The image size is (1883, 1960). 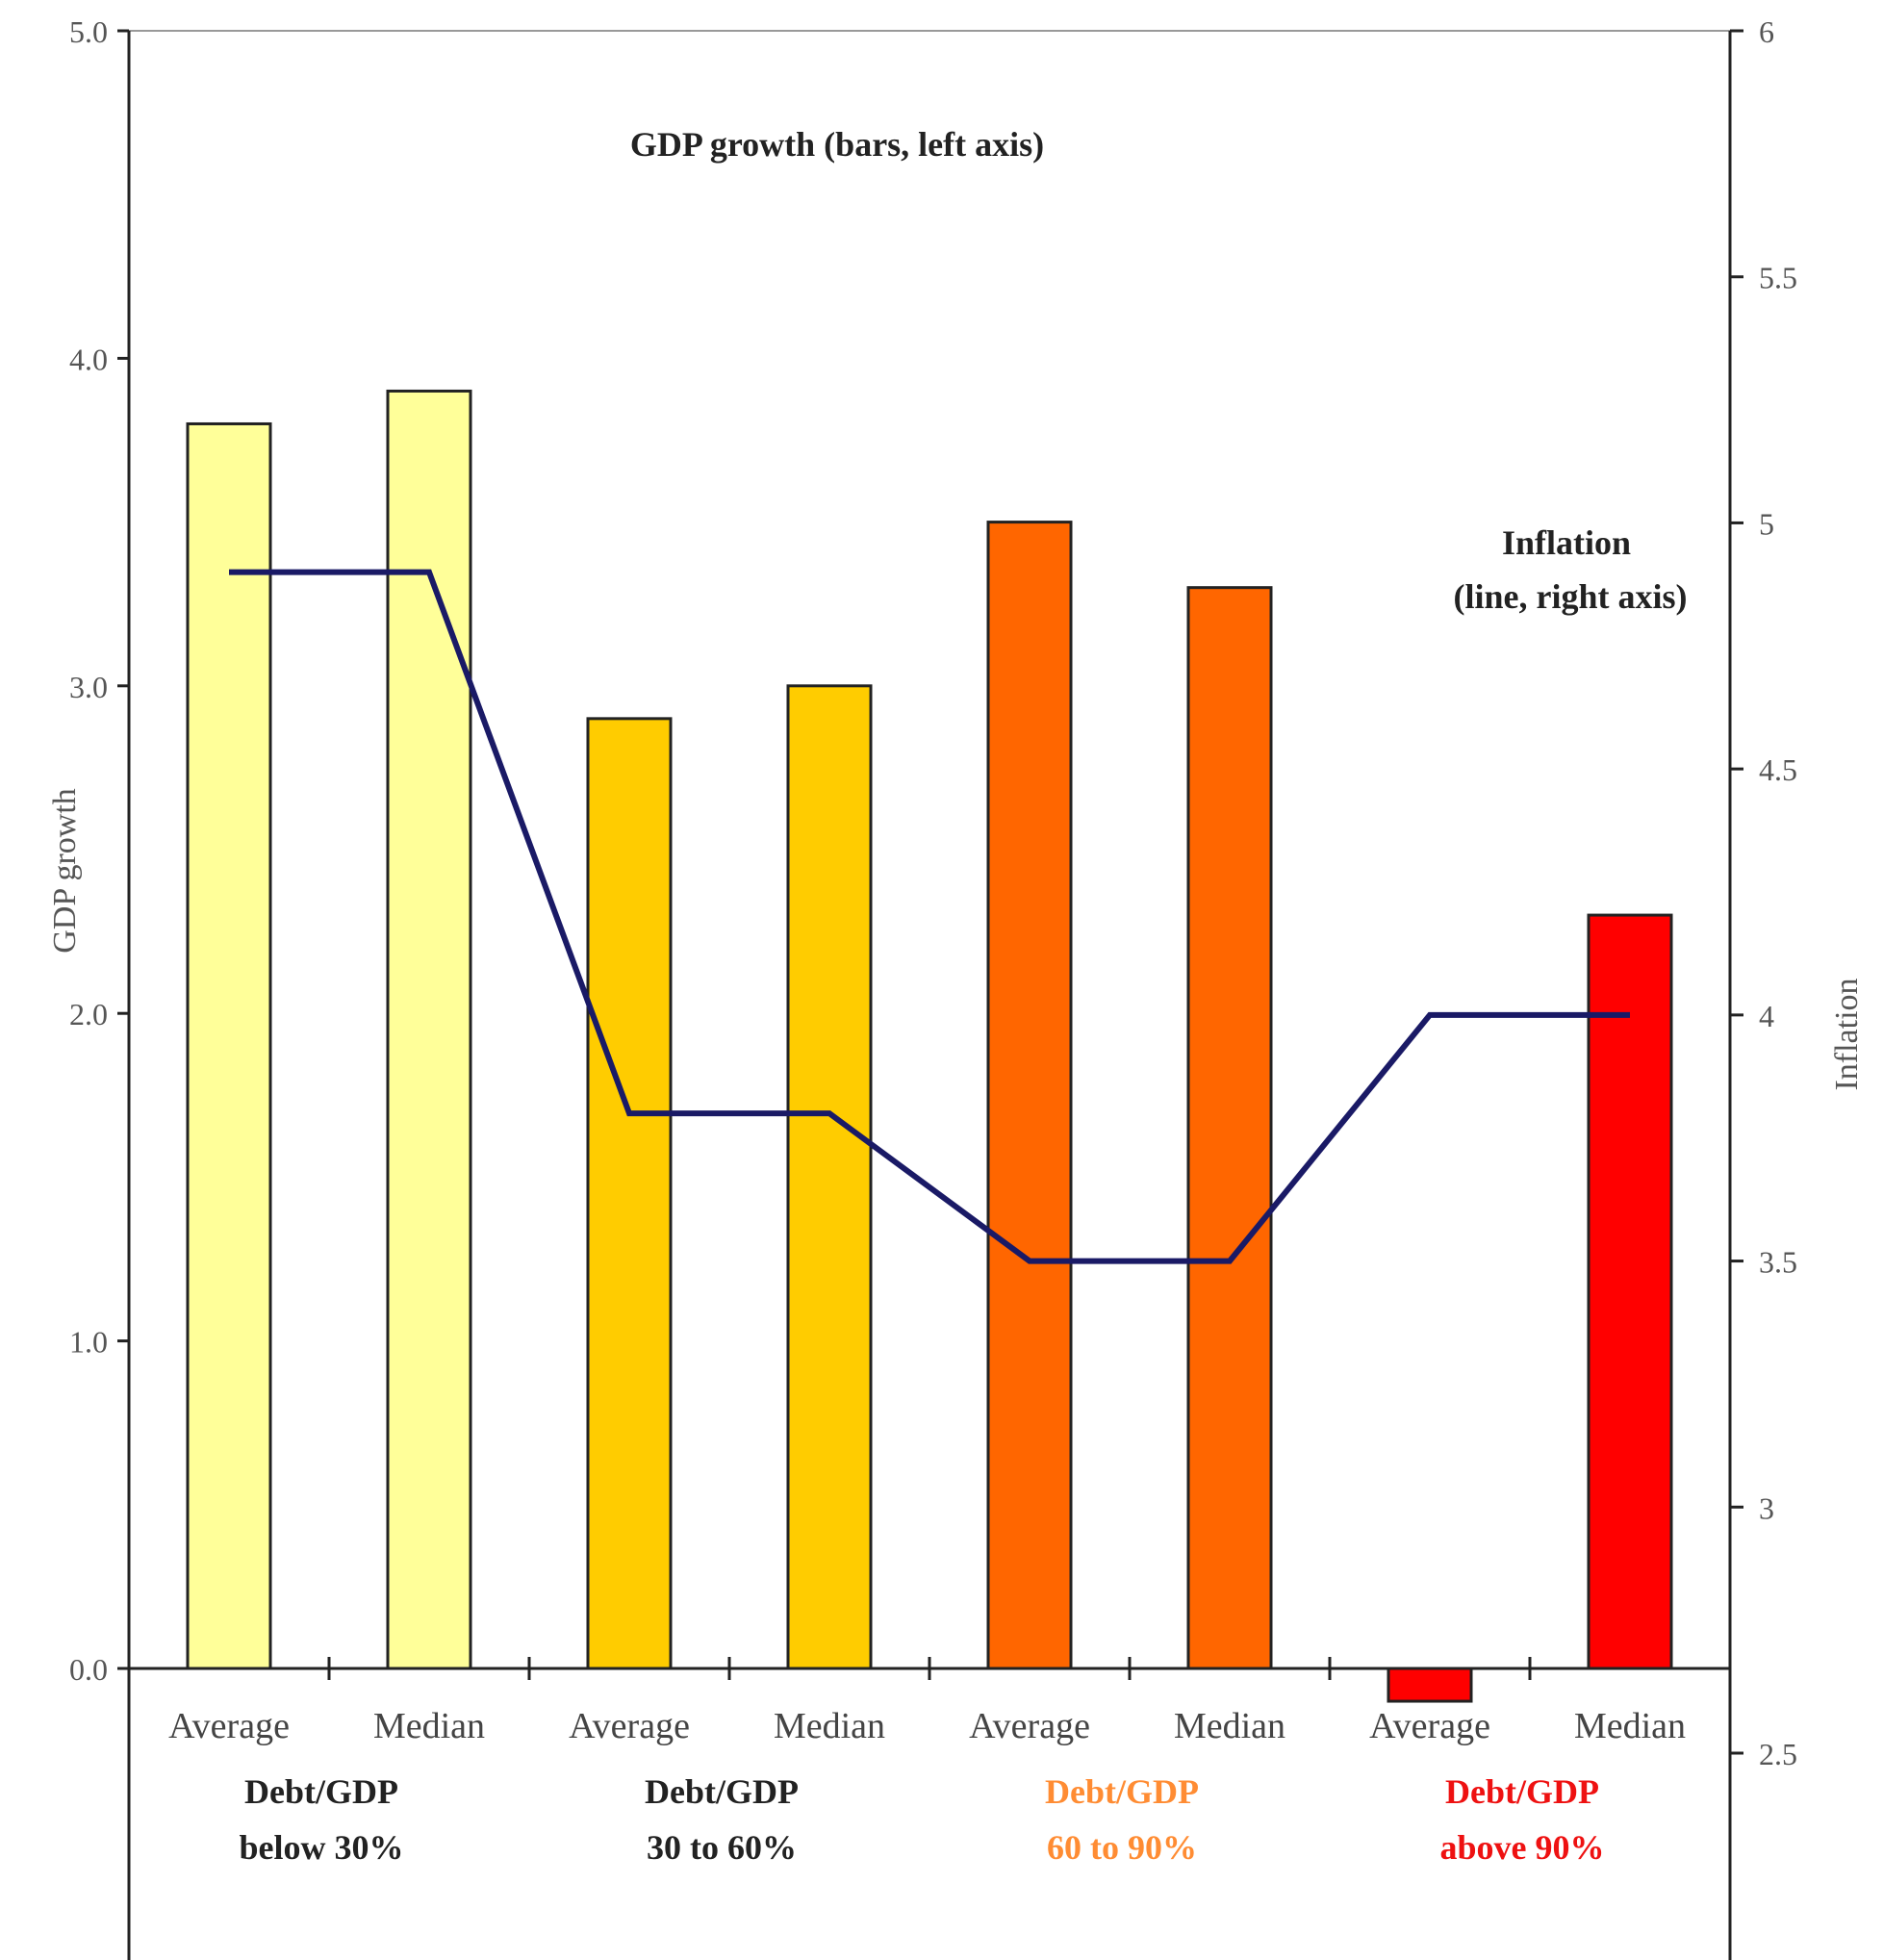 What do you see at coordinates (88, 359) in the screenshot?
I see `y-left-tick-label: 4.0` at bounding box center [88, 359].